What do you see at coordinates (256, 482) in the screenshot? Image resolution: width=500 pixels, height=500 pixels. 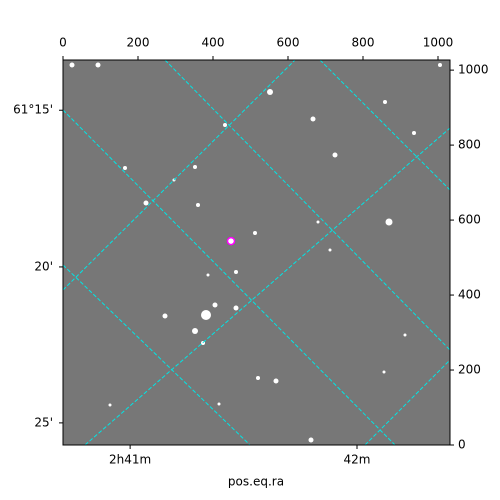 I see `x-axis-label: pos.eq.ra` at bounding box center [256, 482].